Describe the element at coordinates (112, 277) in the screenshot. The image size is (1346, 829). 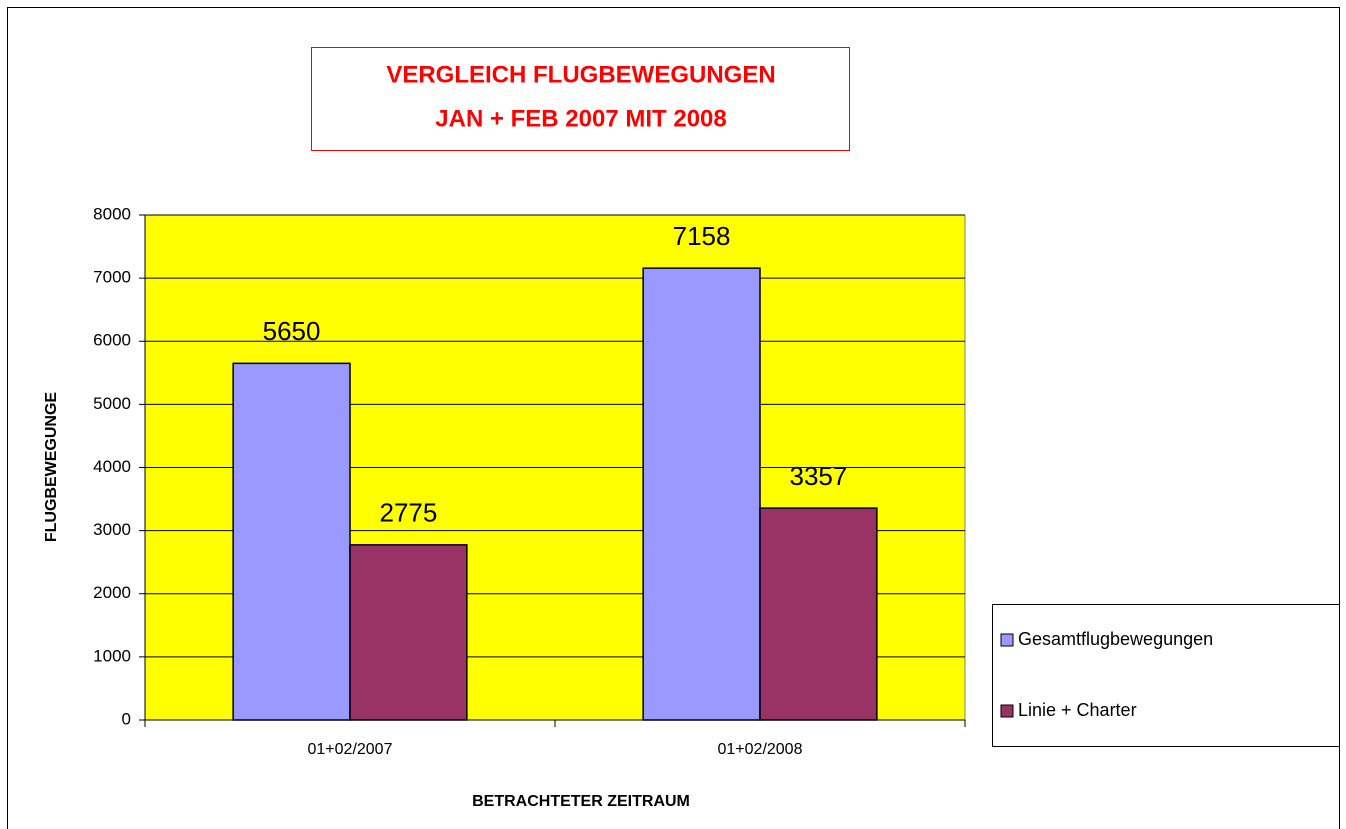
I see `y-tick-label: 7000` at that location.